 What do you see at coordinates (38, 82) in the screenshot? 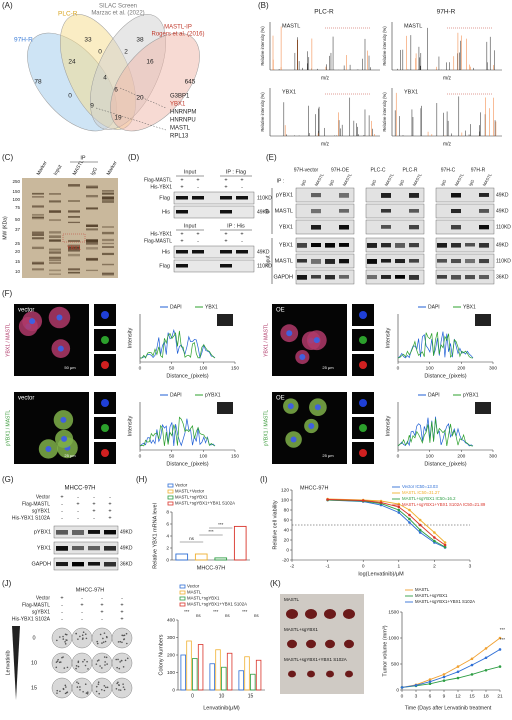
I see `venn-count: 78` at bounding box center [38, 82].